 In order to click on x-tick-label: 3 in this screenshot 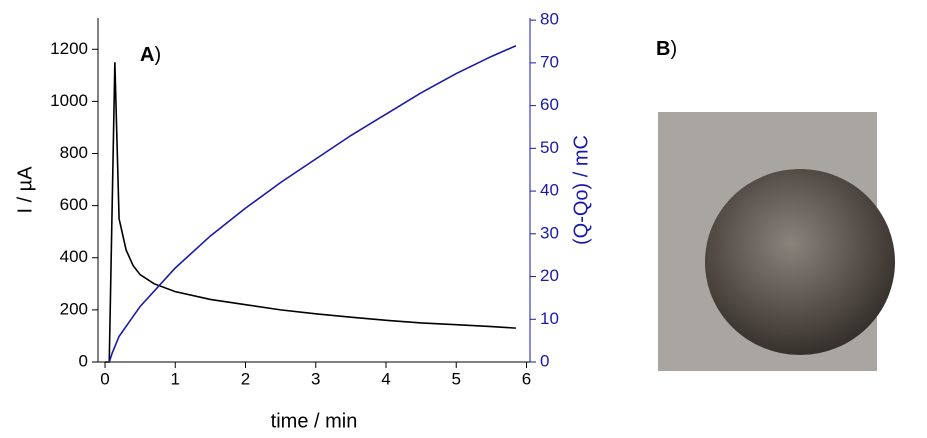, I will do `click(315, 378)`.